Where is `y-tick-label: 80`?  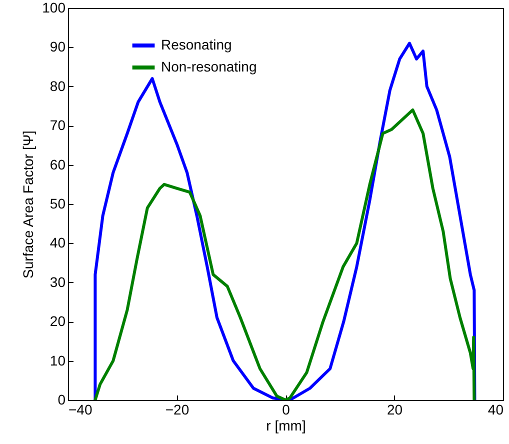 y-tick-label: 80 is located at coordinates (58, 86).